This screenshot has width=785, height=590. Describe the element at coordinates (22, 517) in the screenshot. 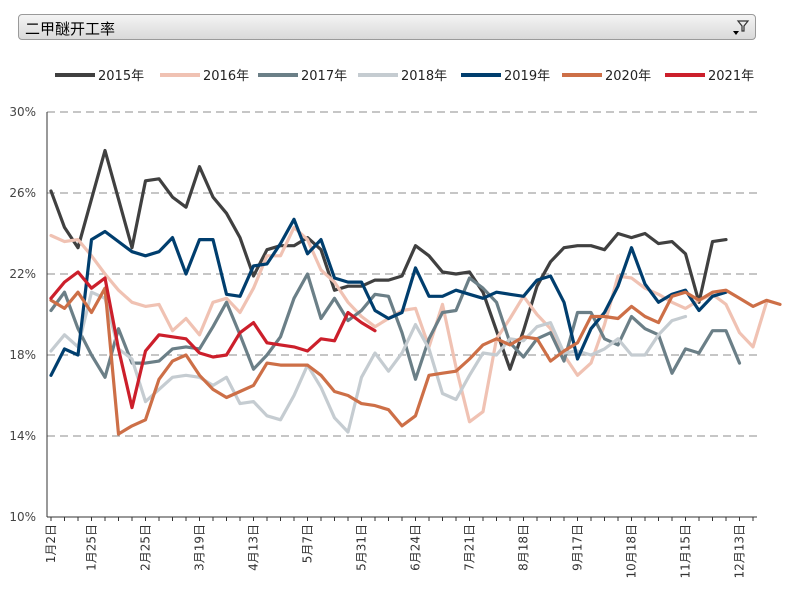

I see `y-tick-label: 10%` at that location.